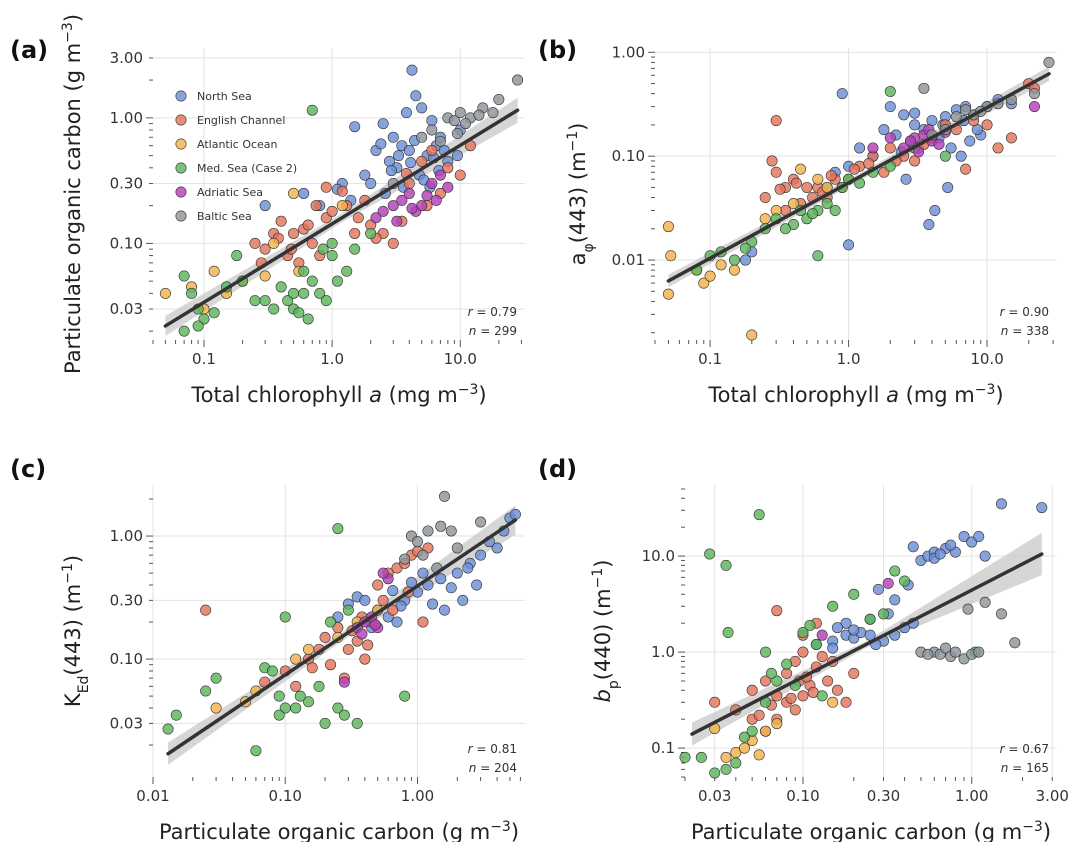 The image size is (1075, 842). I want to click on y-tick-label: 10.0, so click(658, 556).